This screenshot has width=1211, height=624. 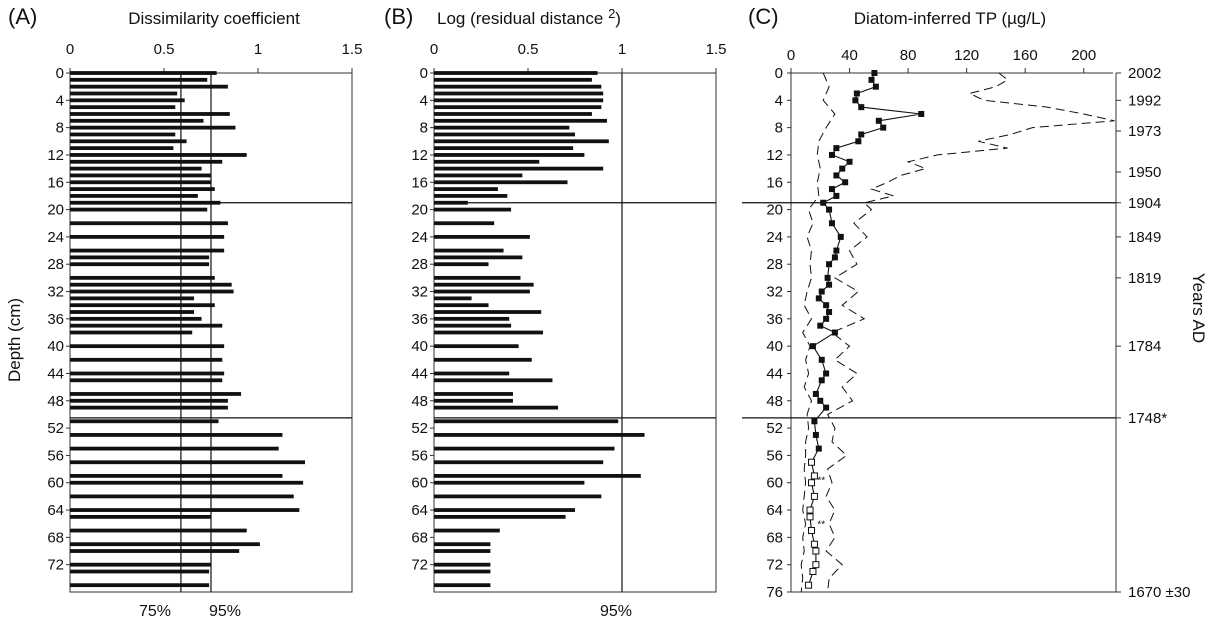 I want to click on year-label: 1819, so click(x=1144, y=278).